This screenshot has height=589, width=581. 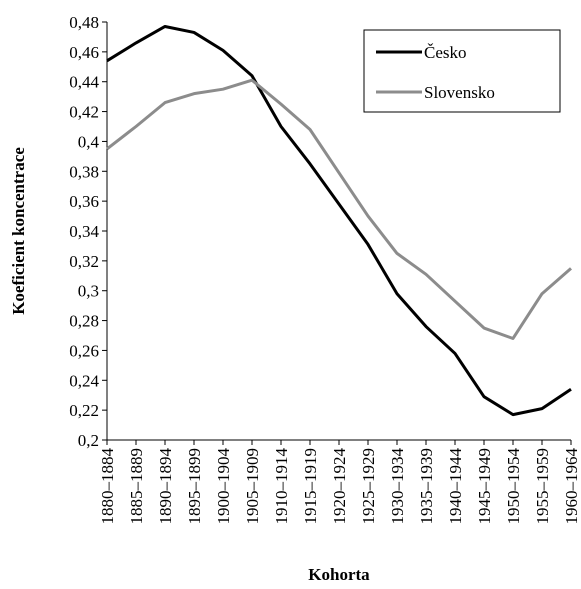 What do you see at coordinates (368, 486) in the screenshot?
I see `x-tick-label: 1925–1929` at bounding box center [368, 486].